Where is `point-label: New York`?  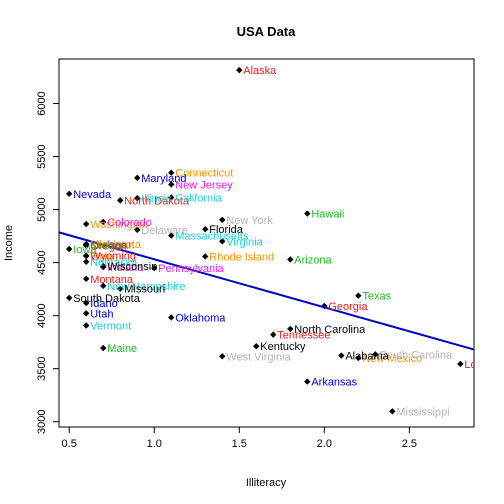
point-label: New York is located at coordinates (249, 221).